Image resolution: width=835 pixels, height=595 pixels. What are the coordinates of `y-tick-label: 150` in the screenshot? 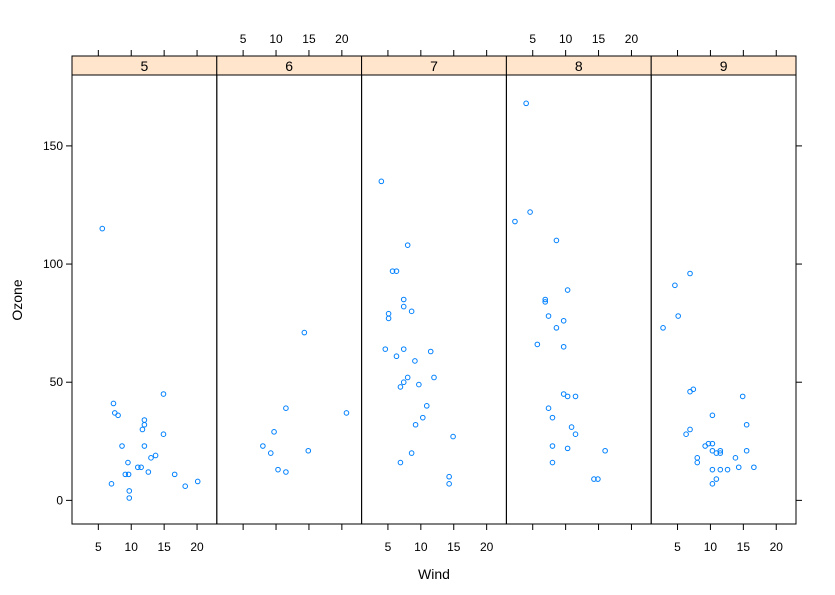 It's located at (53, 146).